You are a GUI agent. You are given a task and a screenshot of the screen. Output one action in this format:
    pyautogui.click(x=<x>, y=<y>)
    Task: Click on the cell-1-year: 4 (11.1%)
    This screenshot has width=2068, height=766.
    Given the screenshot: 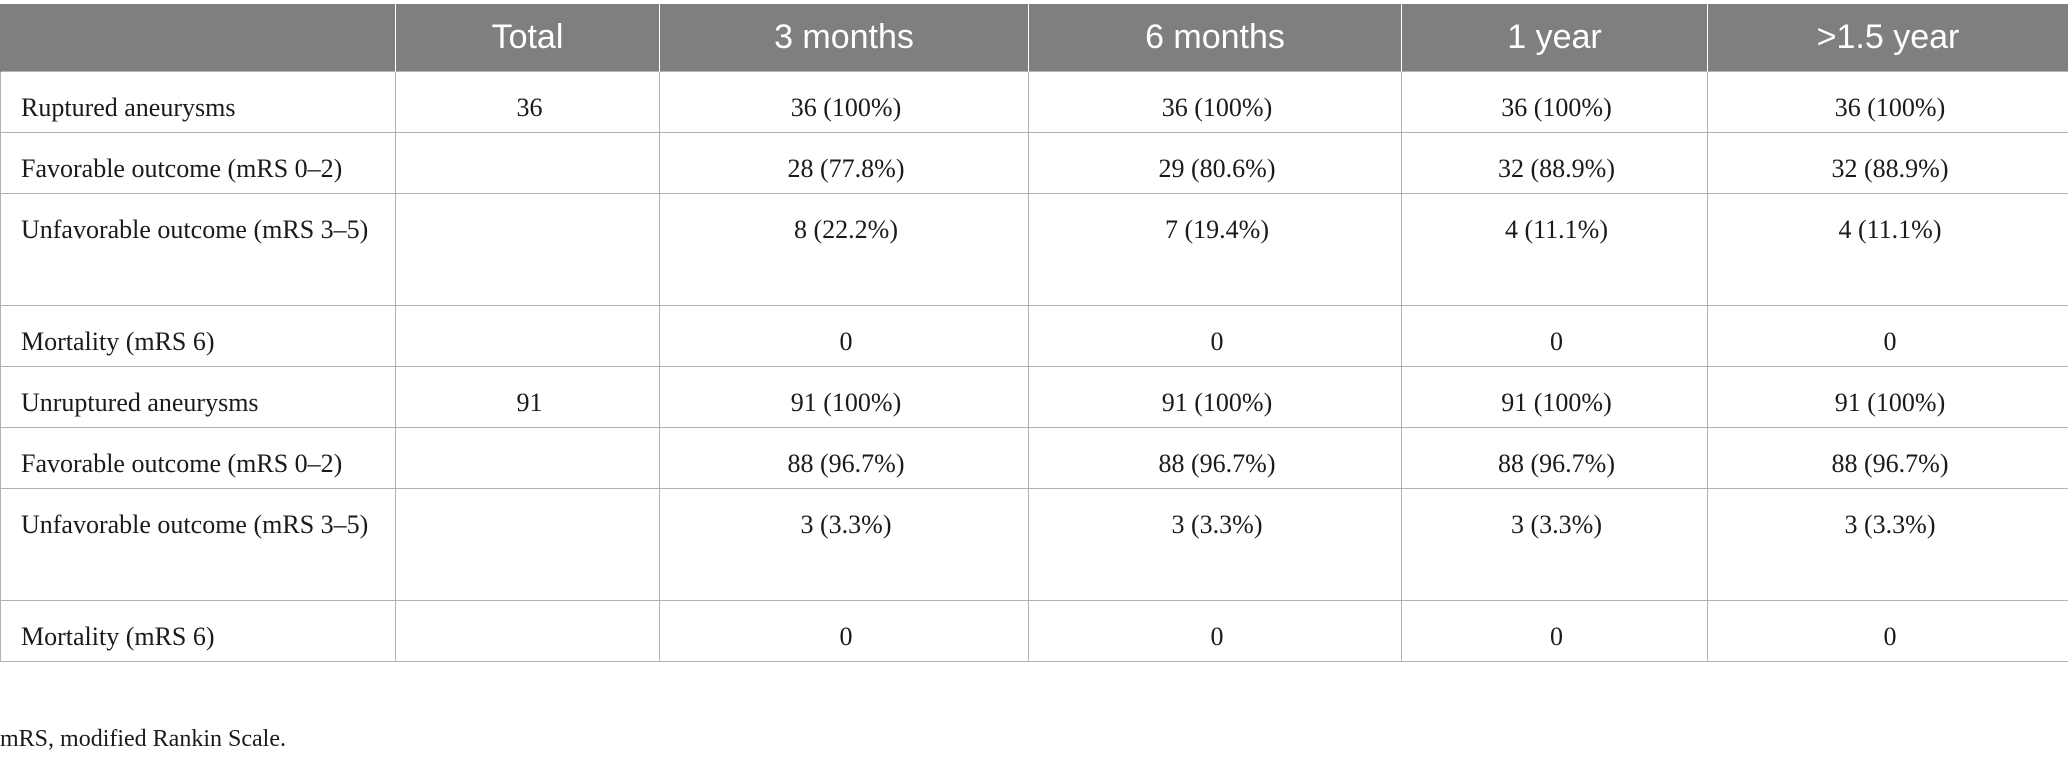 What is the action you would take?
    pyautogui.click(x=1554, y=249)
    